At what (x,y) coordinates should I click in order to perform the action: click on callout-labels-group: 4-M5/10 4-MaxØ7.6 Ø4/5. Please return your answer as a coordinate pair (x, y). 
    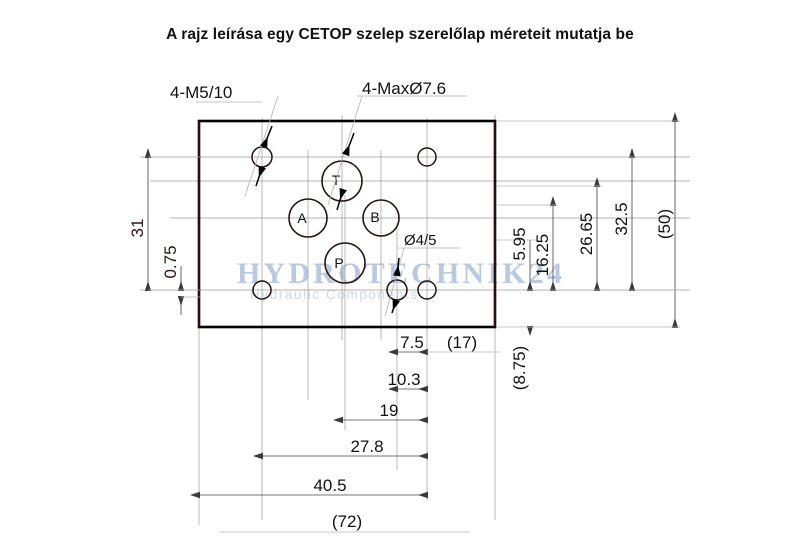
    Looking at the image, I should click on (308, 164).